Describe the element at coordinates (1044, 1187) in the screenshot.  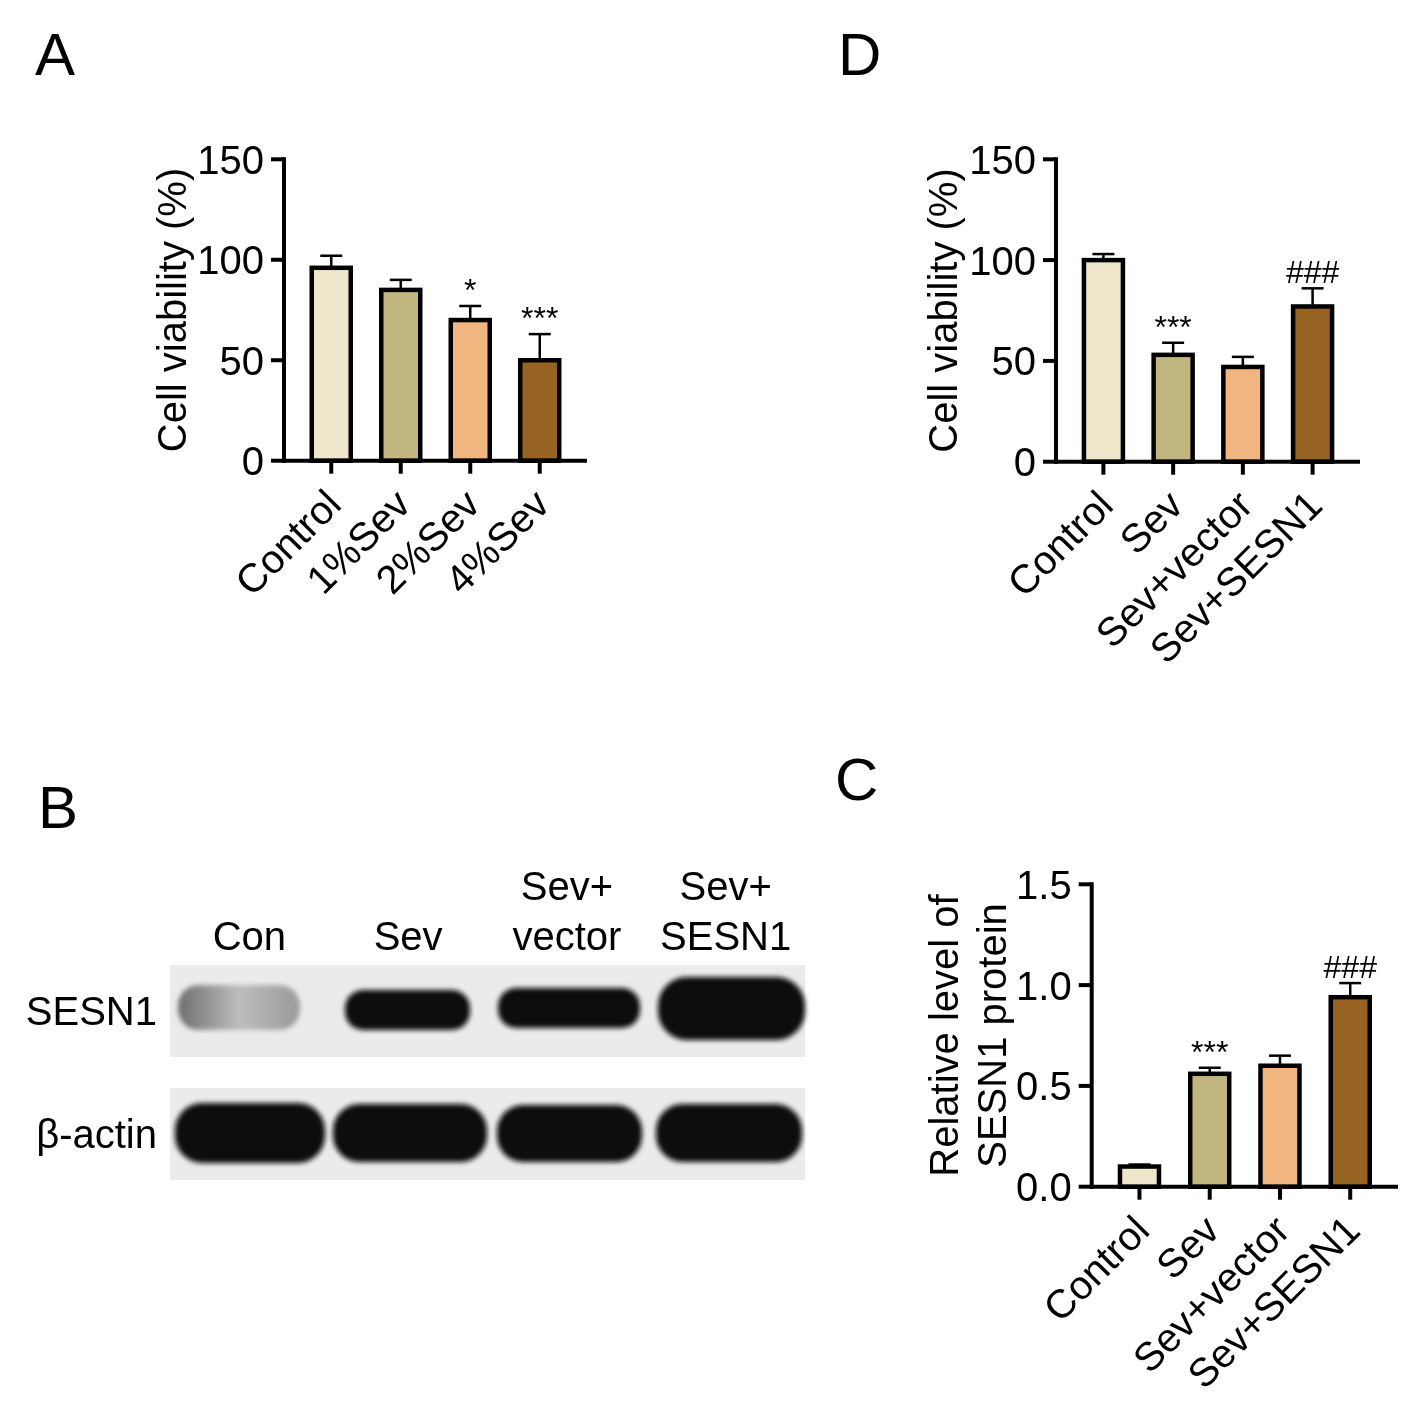
I see `y-tick-label: 0.0` at that location.